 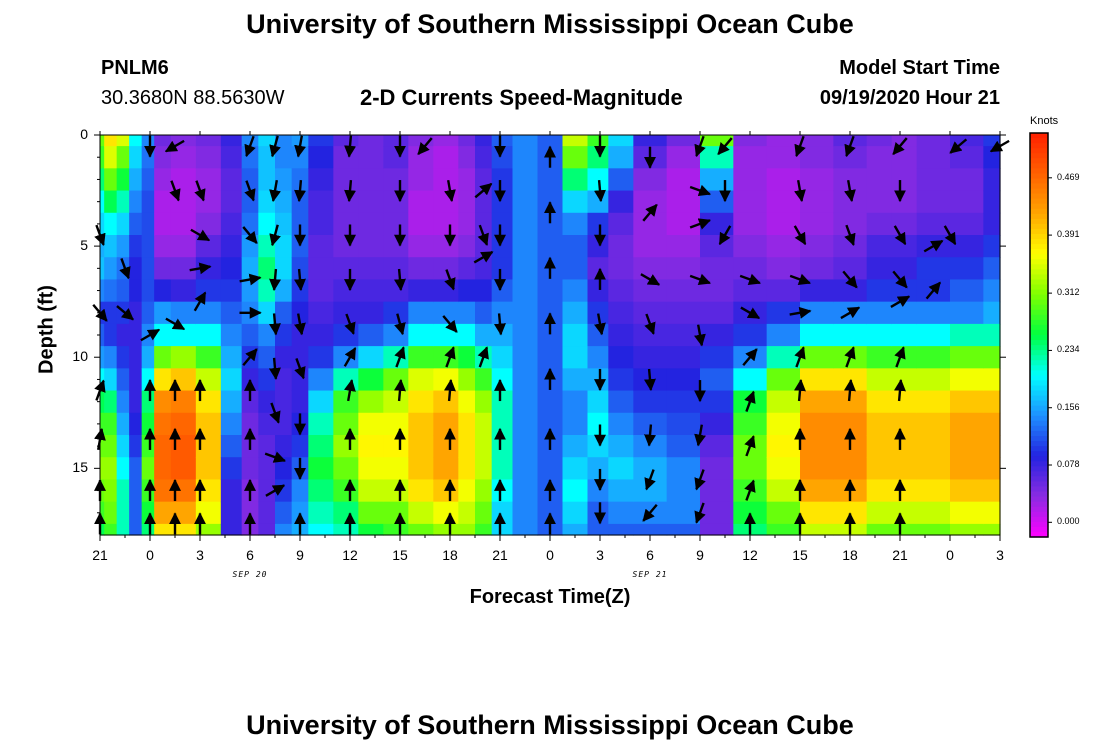 I want to click on colorbar-tick-label: 0.312, so click(x=1068, y=292).